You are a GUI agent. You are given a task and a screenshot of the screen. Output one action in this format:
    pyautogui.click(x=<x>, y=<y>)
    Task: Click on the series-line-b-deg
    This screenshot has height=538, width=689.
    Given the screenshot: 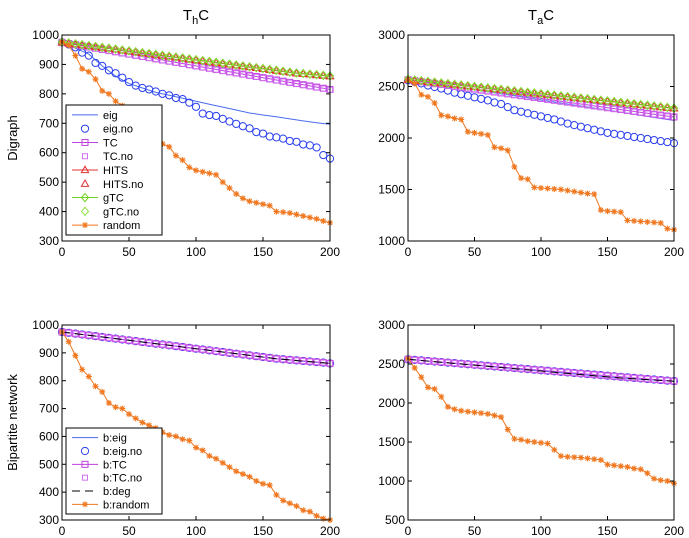 What is the action you would take?
    pyautogui.click(x=196, y=347)
    